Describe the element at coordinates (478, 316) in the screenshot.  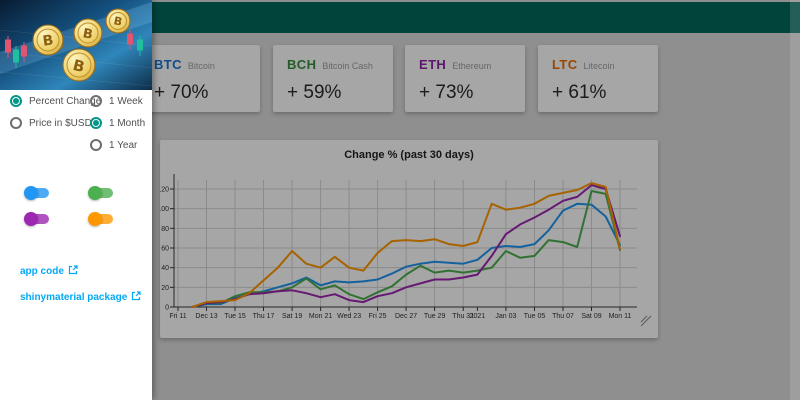
I see `svg-text: 2021` at that location.